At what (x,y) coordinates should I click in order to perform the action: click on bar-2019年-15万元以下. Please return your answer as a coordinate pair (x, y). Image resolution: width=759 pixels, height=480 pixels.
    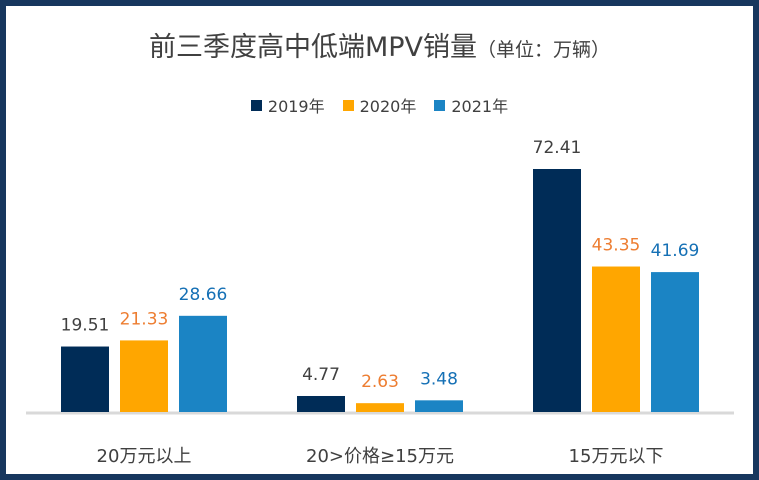
    Looking at the image, I should click on (557, 290).